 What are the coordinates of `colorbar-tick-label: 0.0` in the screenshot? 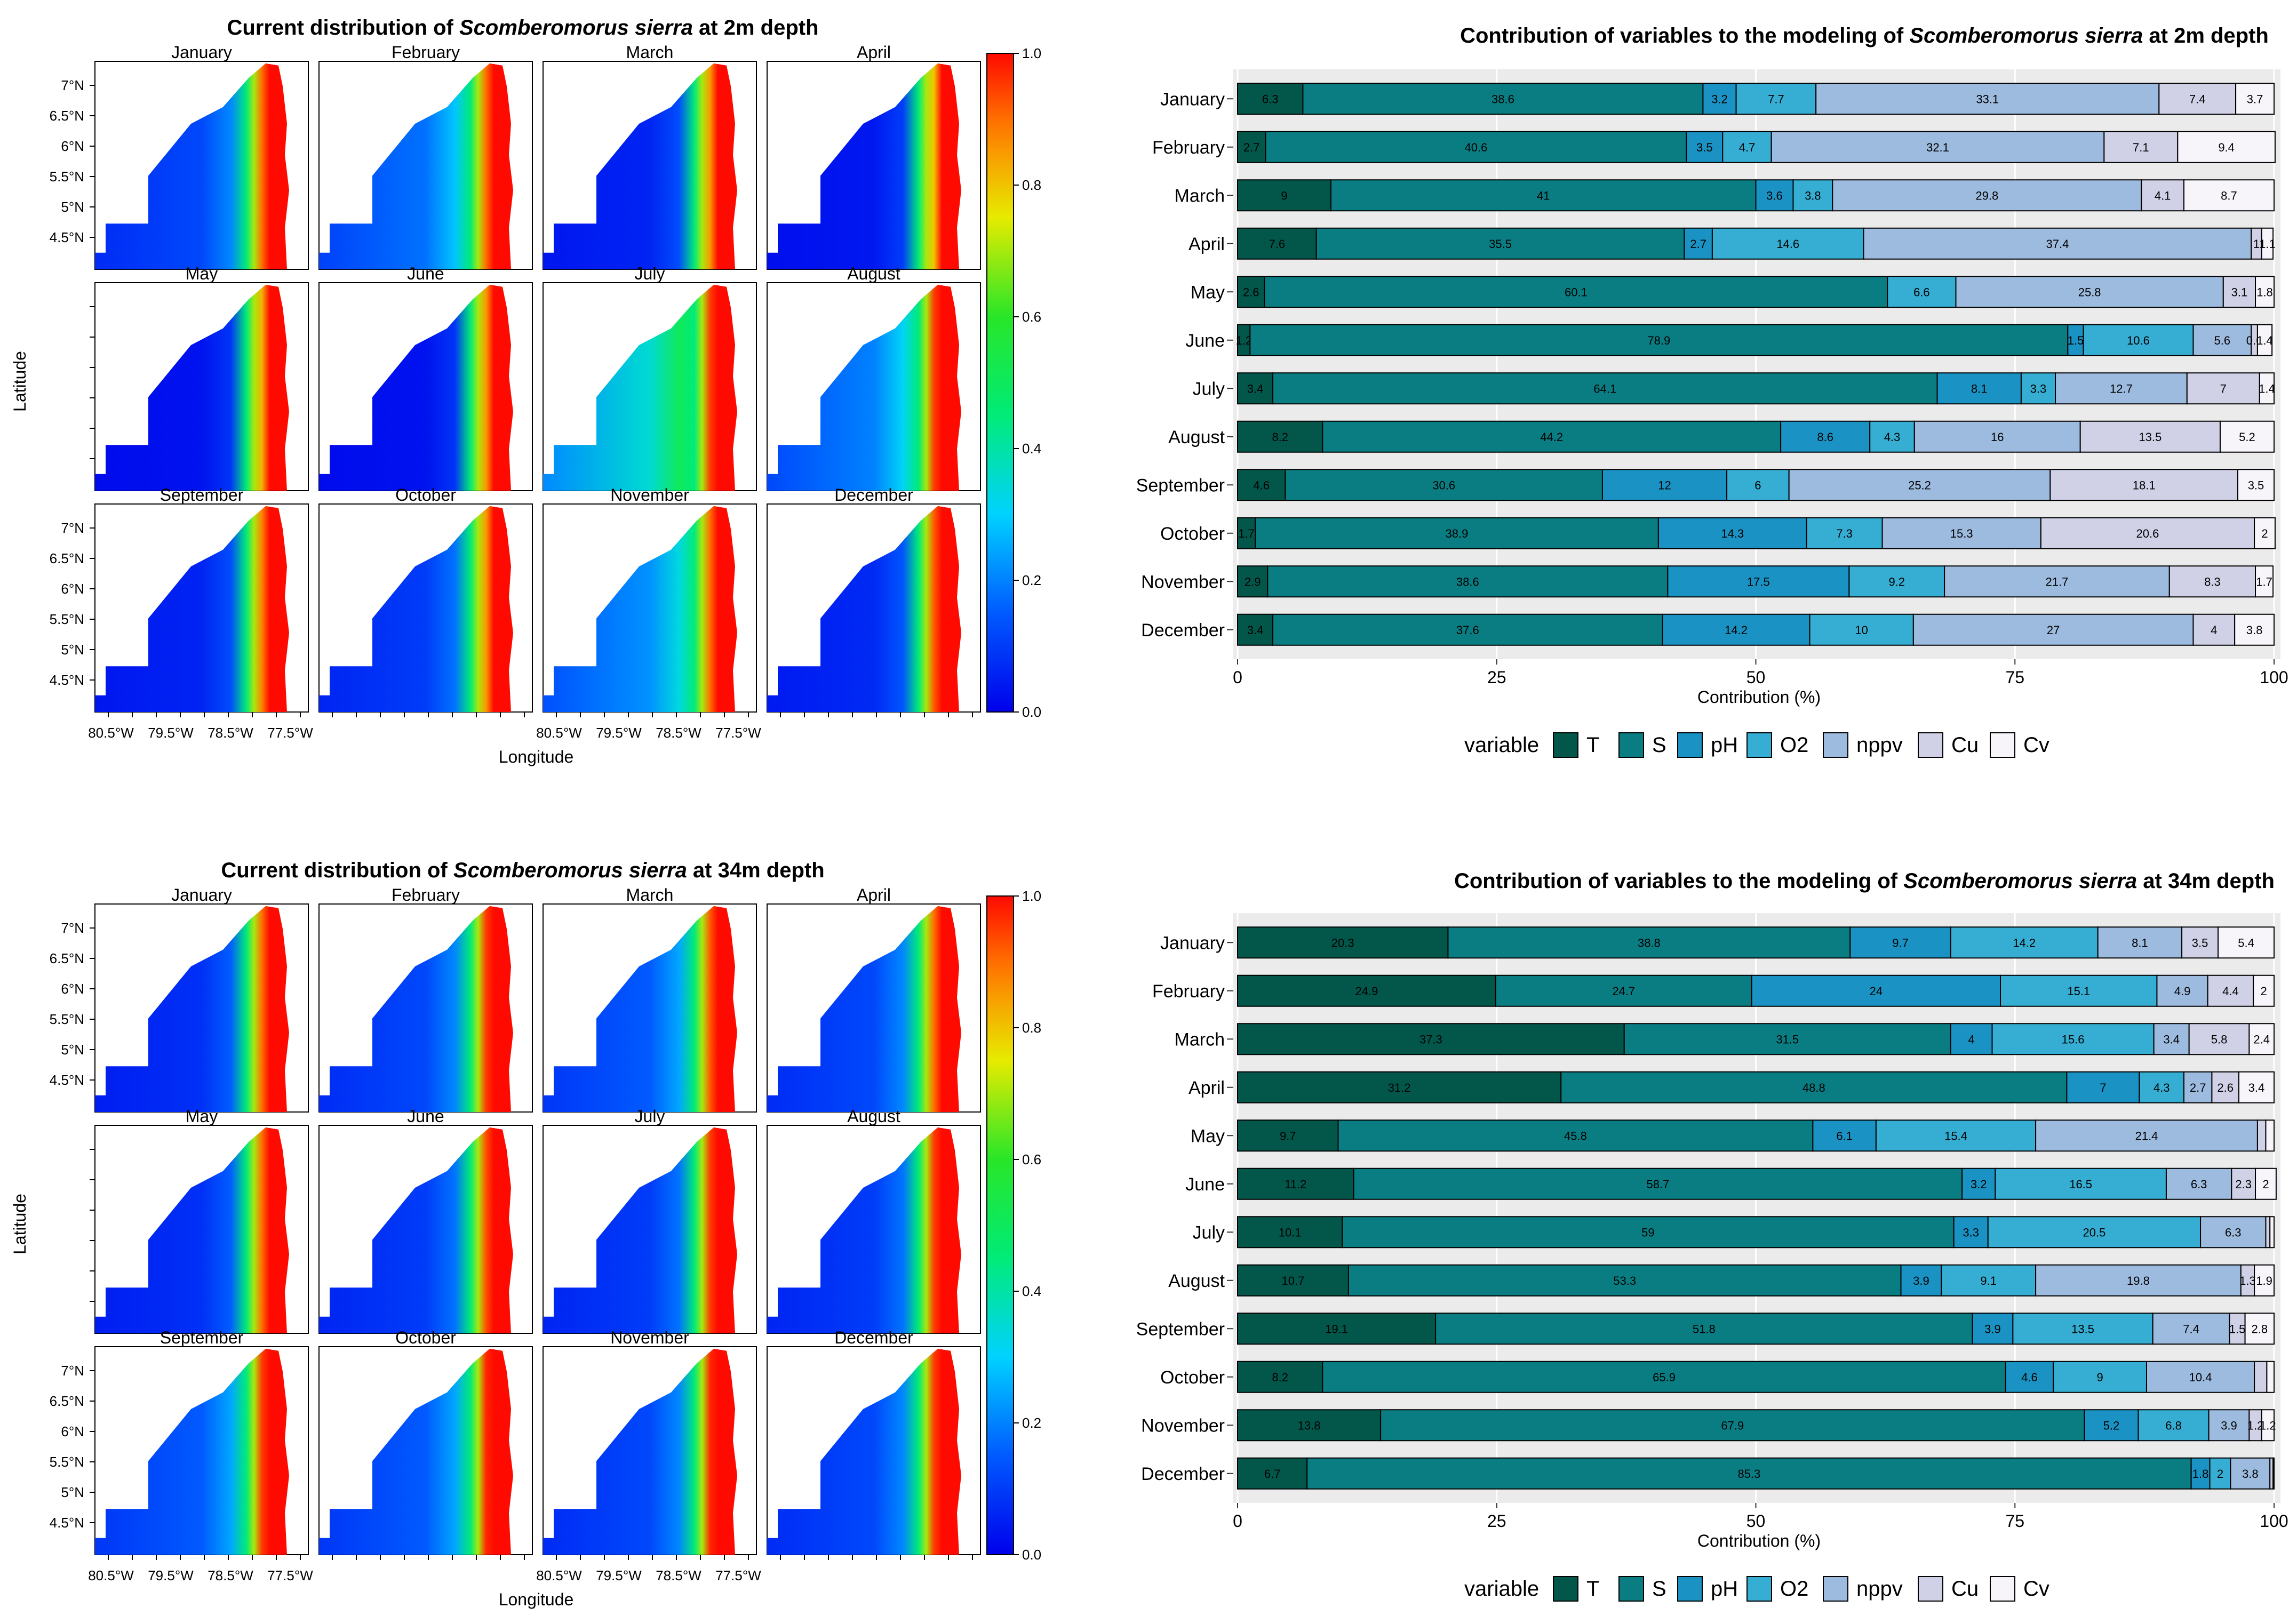 It's located at (1031, 1555).